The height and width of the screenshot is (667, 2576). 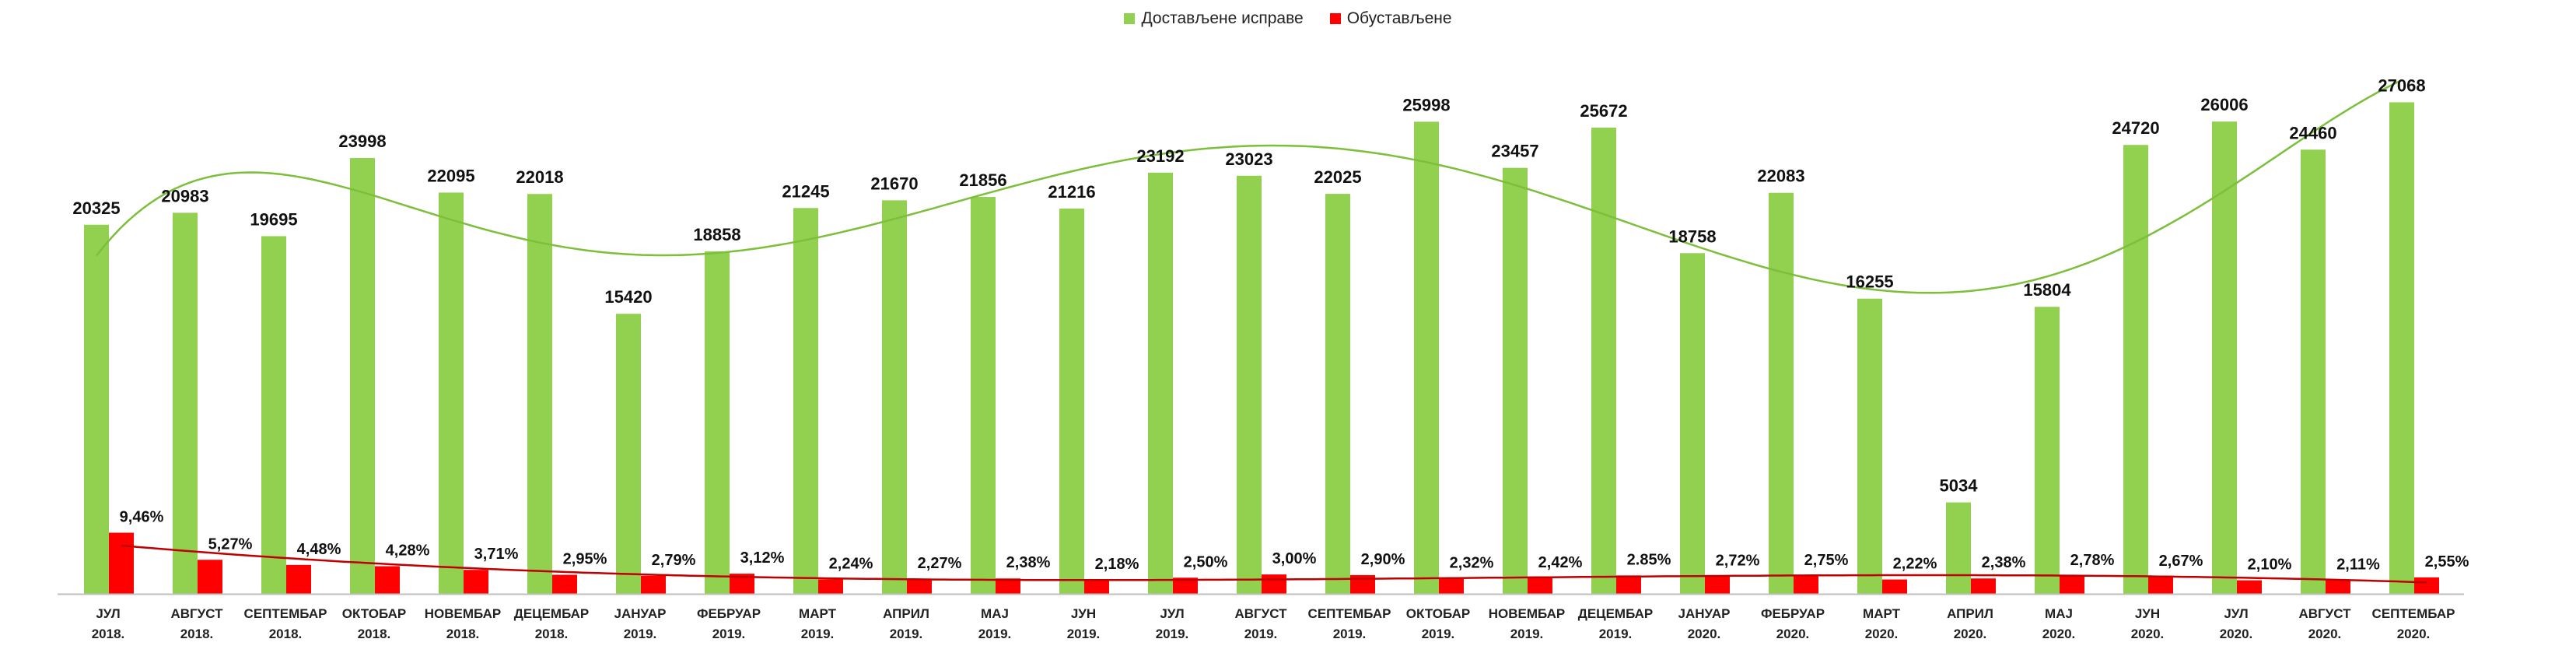 What do you see at coordinates (1172, 634) in the screenshot?
I see `x-tick-label-year-13: 2019.` at bounding box center [1172, 634].